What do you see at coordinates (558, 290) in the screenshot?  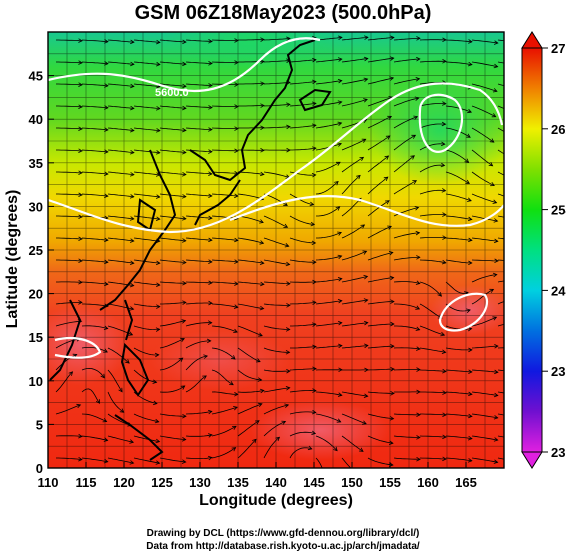 I see `colorbar-tick-label: 246` at bounding box center [558, 290].